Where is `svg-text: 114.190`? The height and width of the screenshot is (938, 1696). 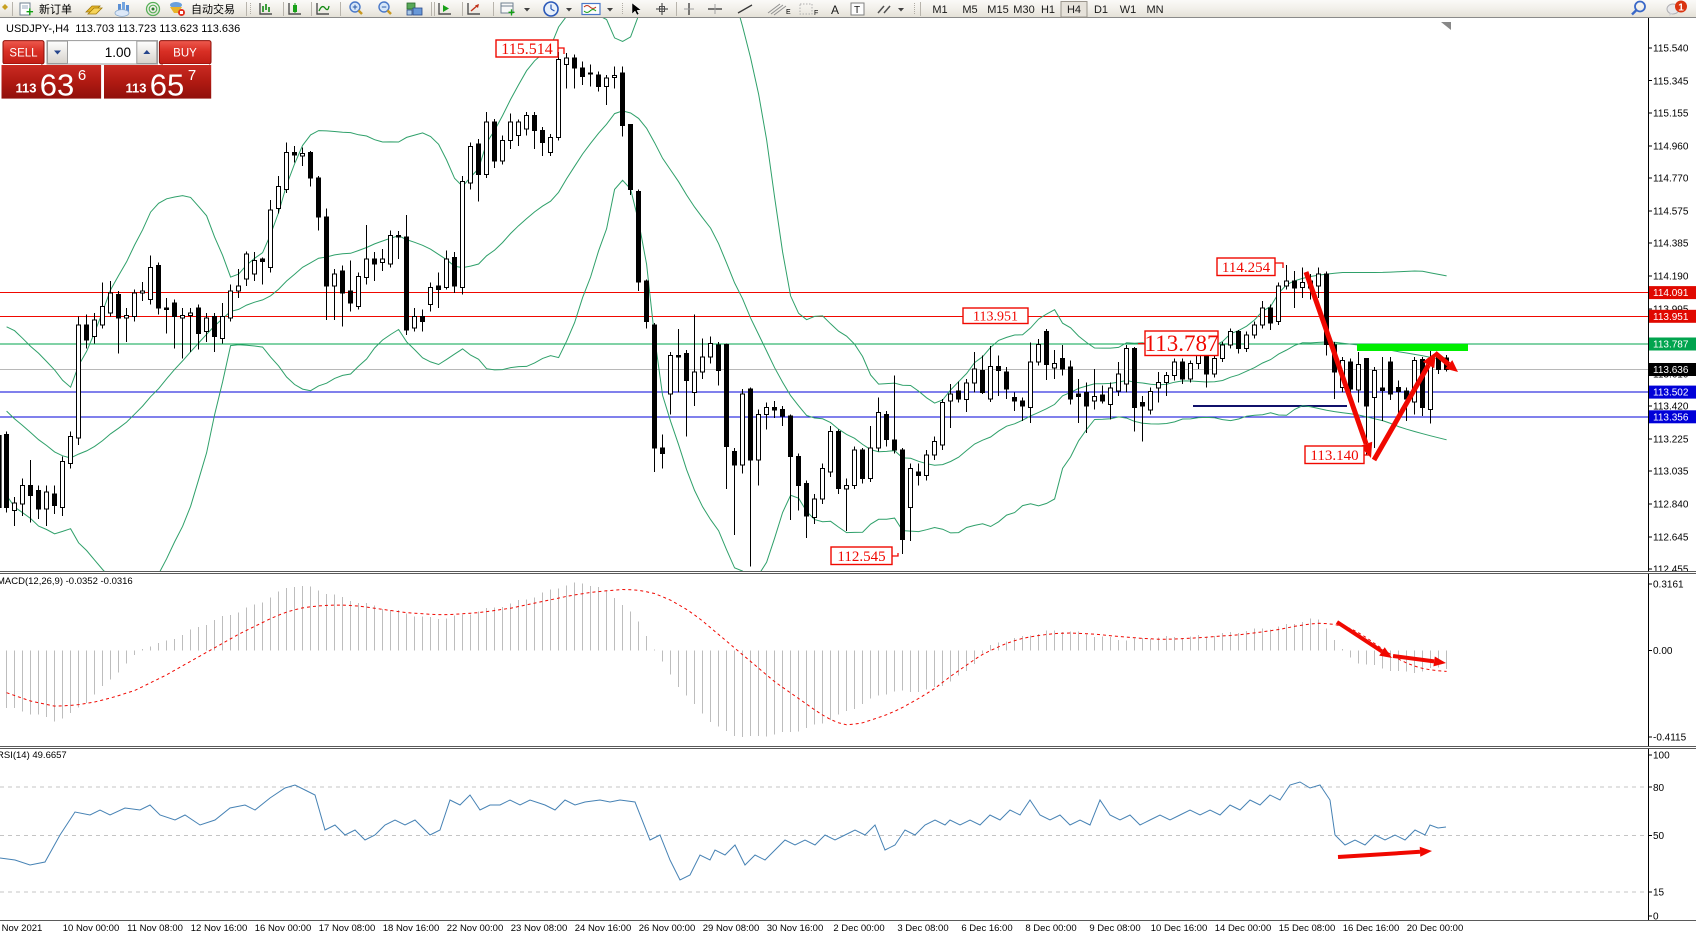
svg-text: 114.190 is located at coordinates (1671, 277).